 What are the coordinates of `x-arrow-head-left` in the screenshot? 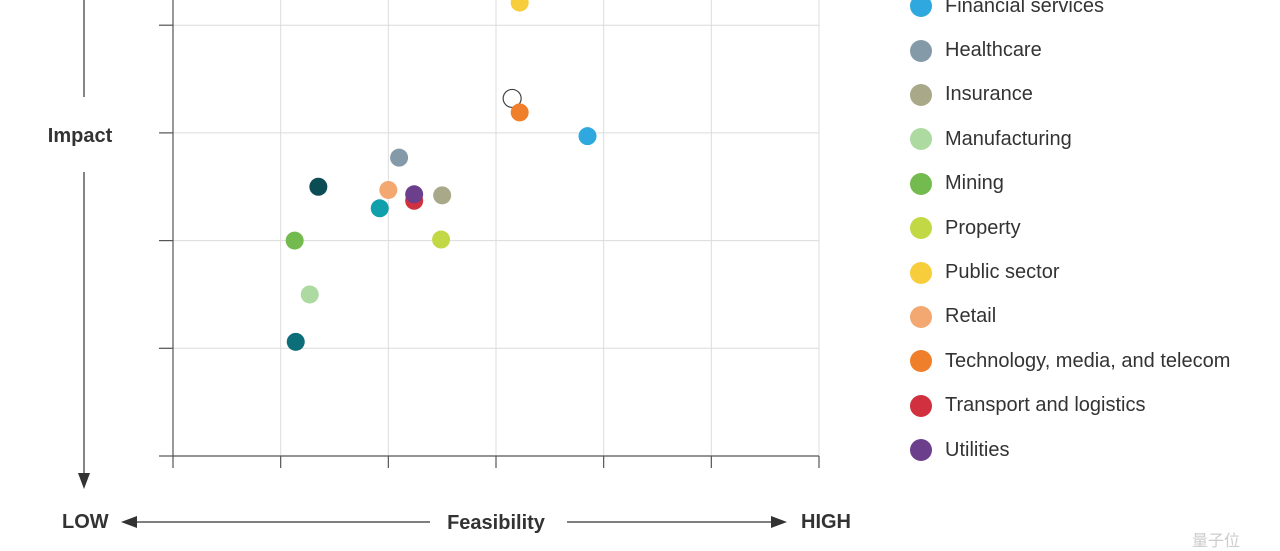 It's located at (129, 522).